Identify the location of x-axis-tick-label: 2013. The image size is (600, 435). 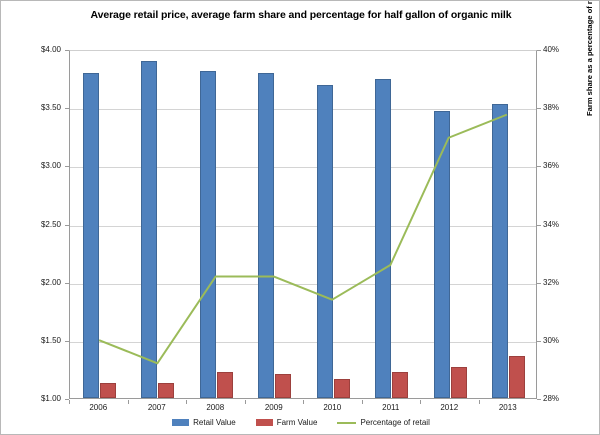
(507, 407).